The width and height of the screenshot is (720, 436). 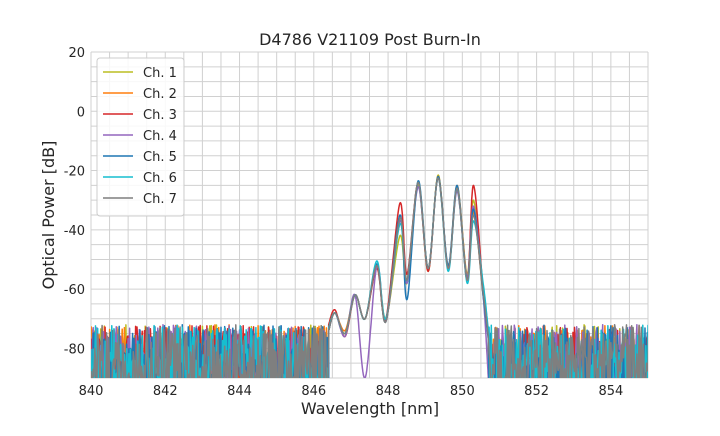 I want to click on legend-label: Ch. 7, so click(x=160, y=199).